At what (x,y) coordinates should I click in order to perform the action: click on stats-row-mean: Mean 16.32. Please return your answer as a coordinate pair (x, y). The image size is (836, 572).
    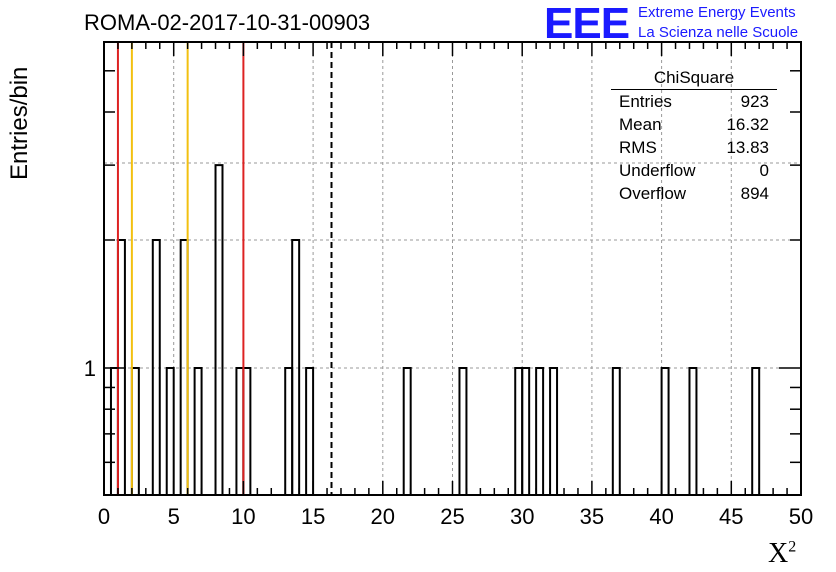
    Looking at the image, I should click on (694, 124).